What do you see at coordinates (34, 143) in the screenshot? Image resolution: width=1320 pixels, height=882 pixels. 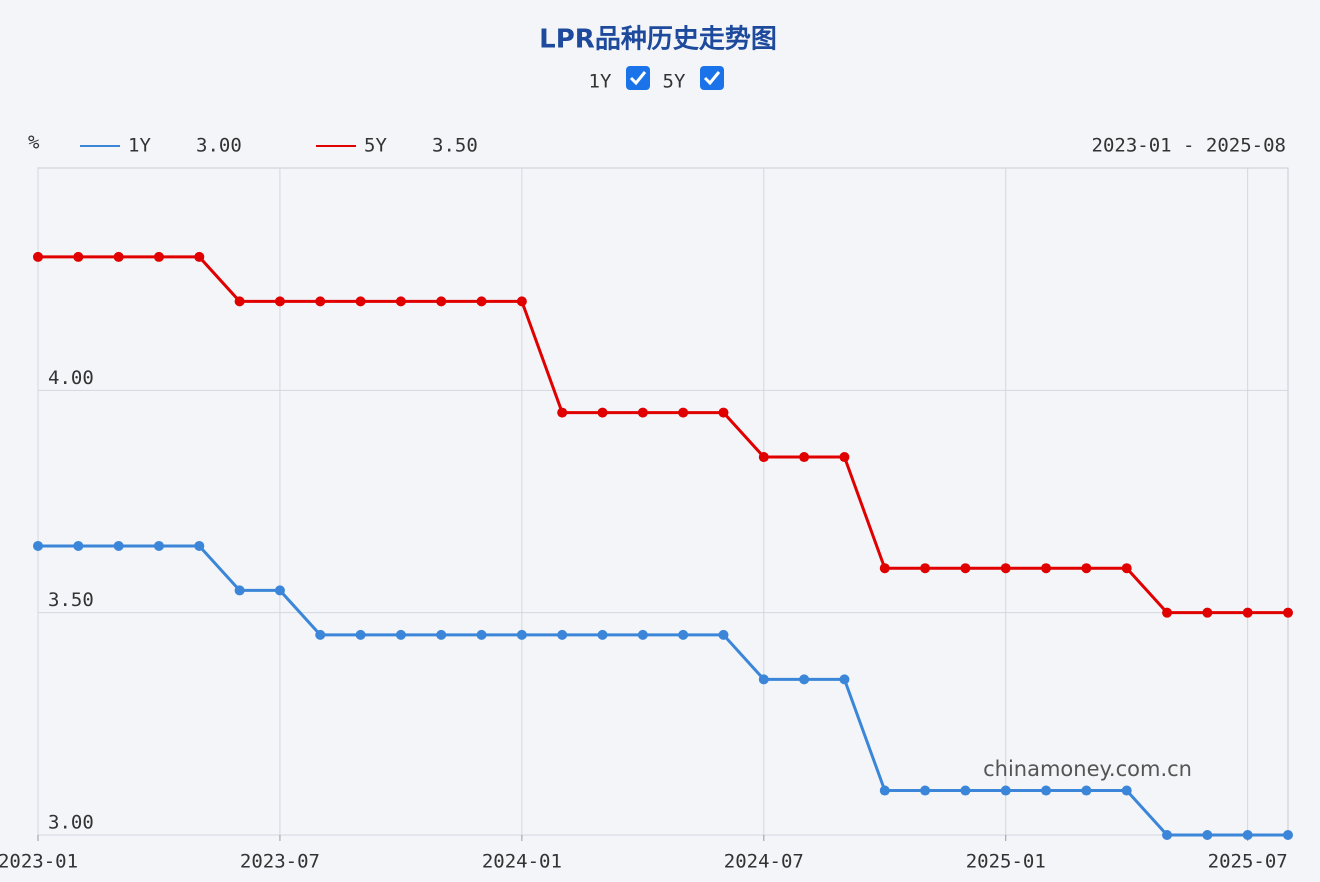 I see `y-unit: %` at bounding box center [34, 143].